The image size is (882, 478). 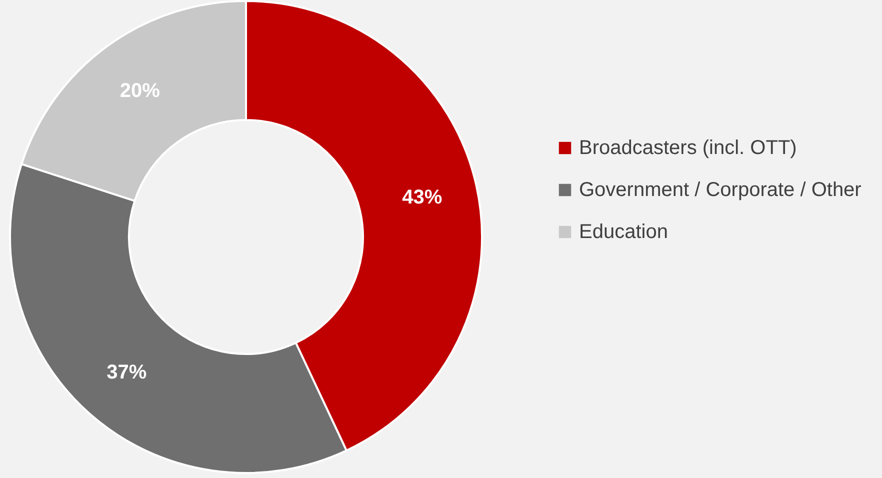 I want to click on legend-label: Education, so click(x=623, y=232).